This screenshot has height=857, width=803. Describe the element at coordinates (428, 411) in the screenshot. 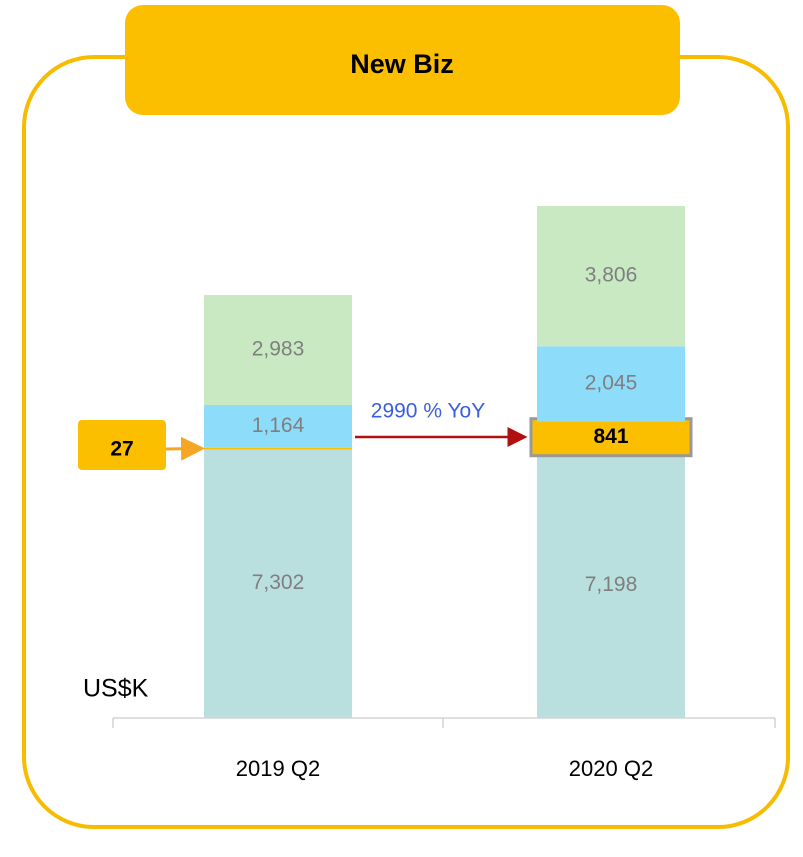

I see `annotation: 2990 % YoY` at that location.